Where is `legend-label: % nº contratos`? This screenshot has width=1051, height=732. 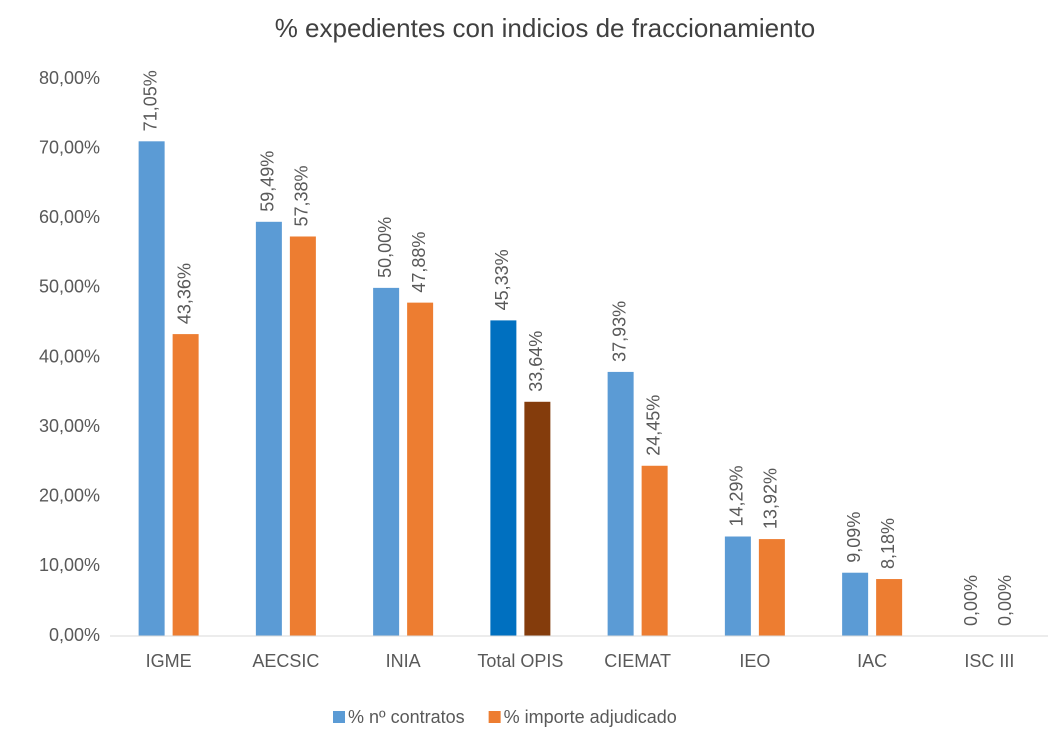 legend-label: % nº contratos is located at coordinates (406, 717).